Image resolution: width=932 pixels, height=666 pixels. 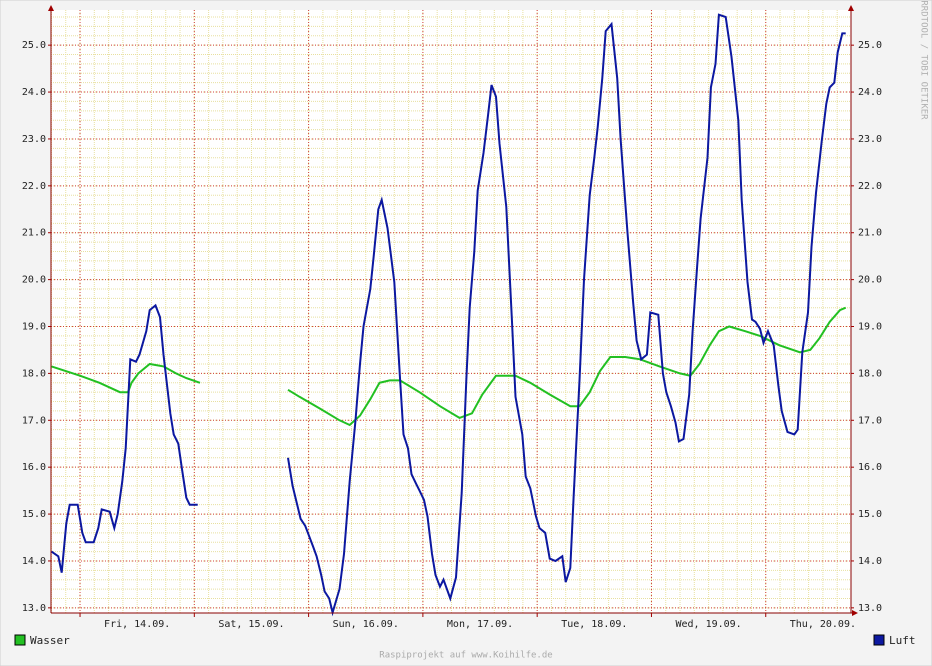 What do you see at coordinates (366, 624) in the screenshot?
I see `x-tick-label: Sun, 16.09.` at bounding box center [366, 624].